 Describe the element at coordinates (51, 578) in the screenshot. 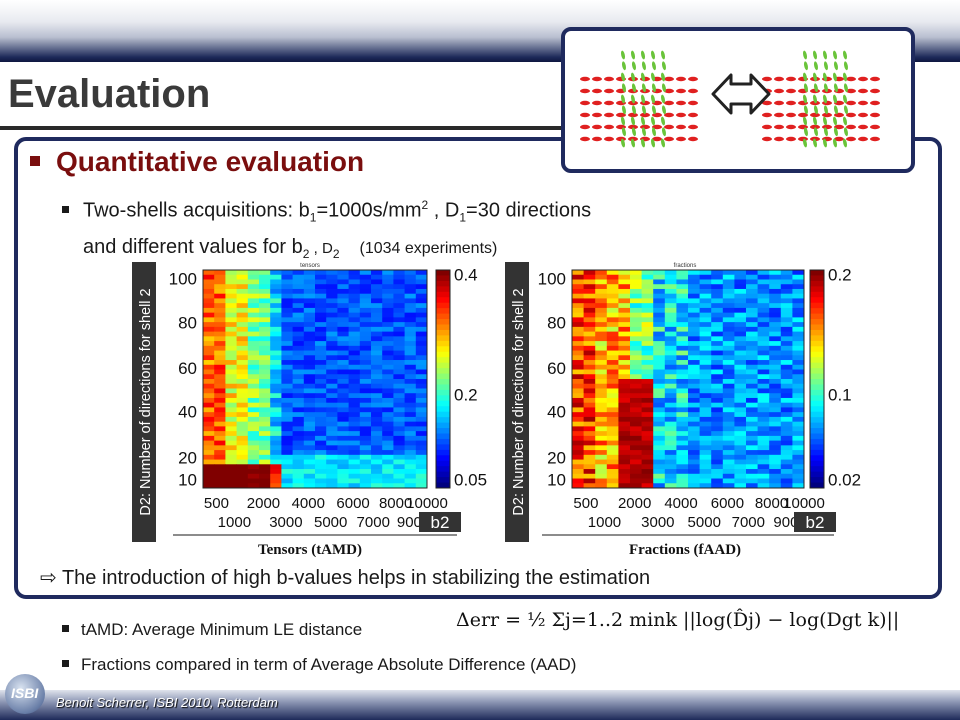

I see `right-arrow-icon: ⇨` at that location.